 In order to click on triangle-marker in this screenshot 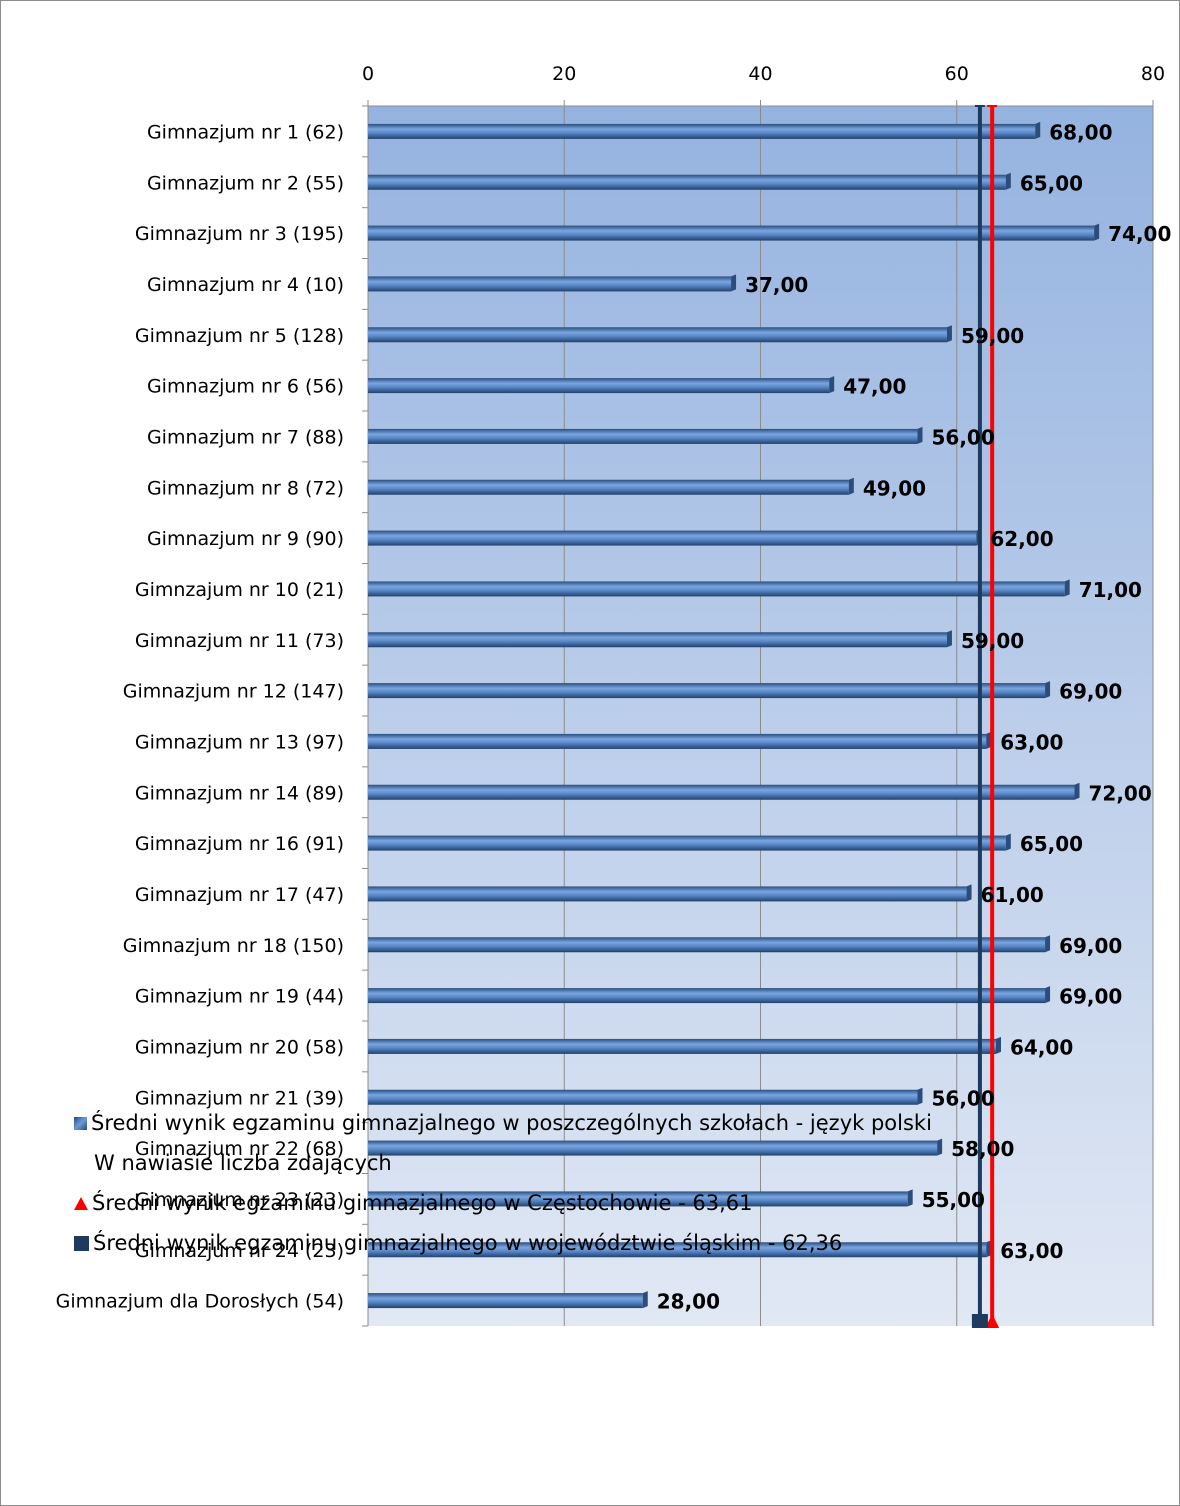, I will do `click(992, 1321)`.